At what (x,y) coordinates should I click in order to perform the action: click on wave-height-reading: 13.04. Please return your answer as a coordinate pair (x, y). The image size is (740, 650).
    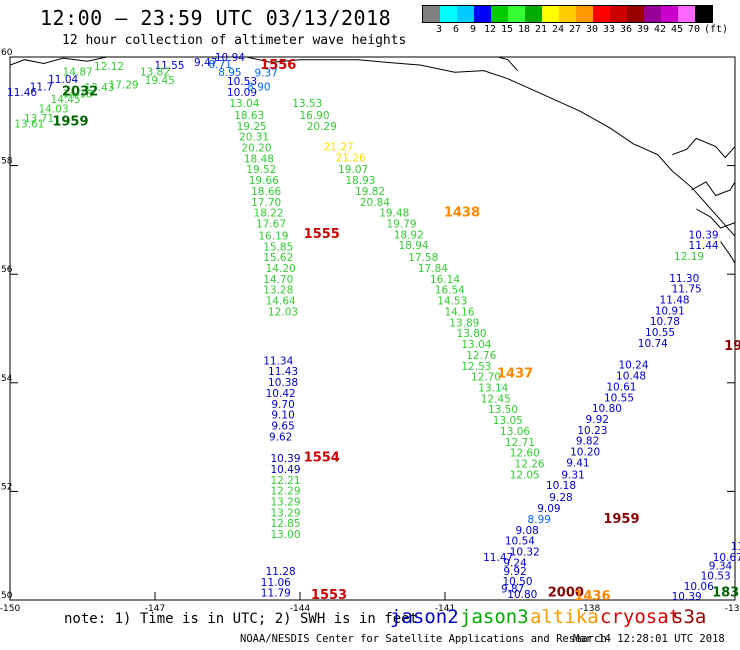
    Looking at the image, I should click on (476, 345).